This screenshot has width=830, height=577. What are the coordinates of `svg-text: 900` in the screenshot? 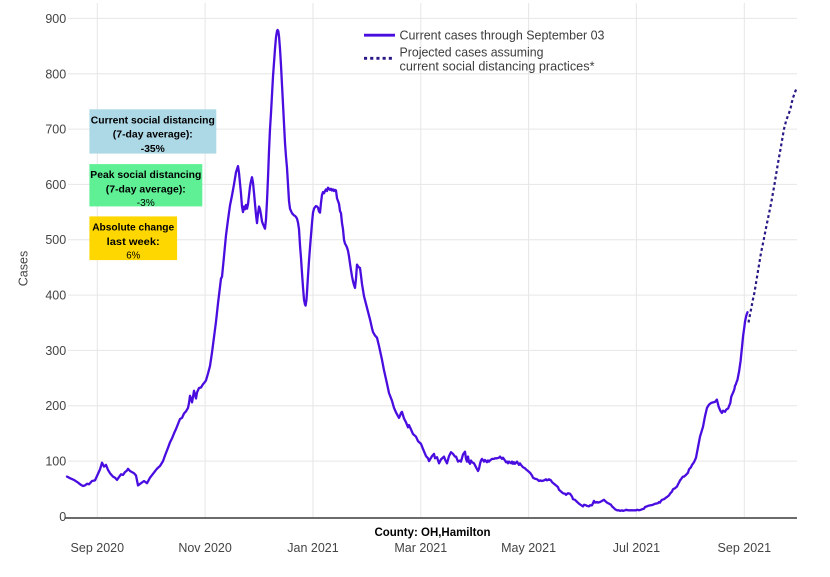 It's located at (55, 19).